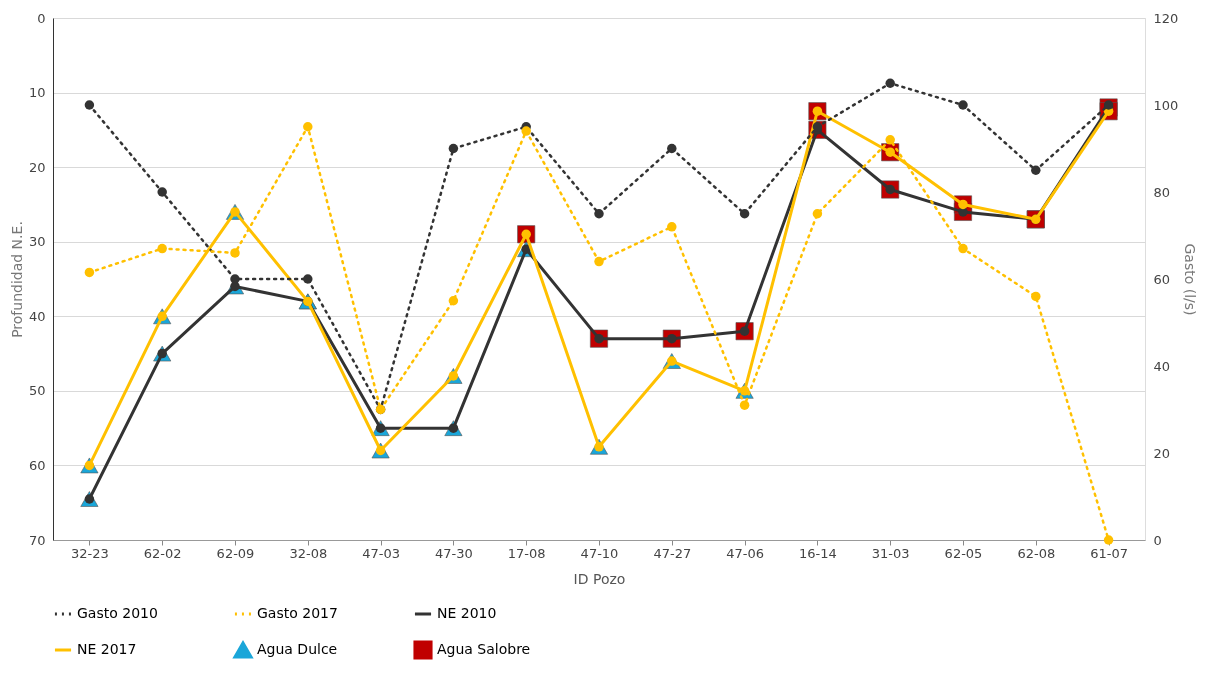 The width and height of the screenshot is (1206, 675). Describe the element at coordinates (1109, 553) in the screenshot. I see `x-tick-label: 61-07` at that location.